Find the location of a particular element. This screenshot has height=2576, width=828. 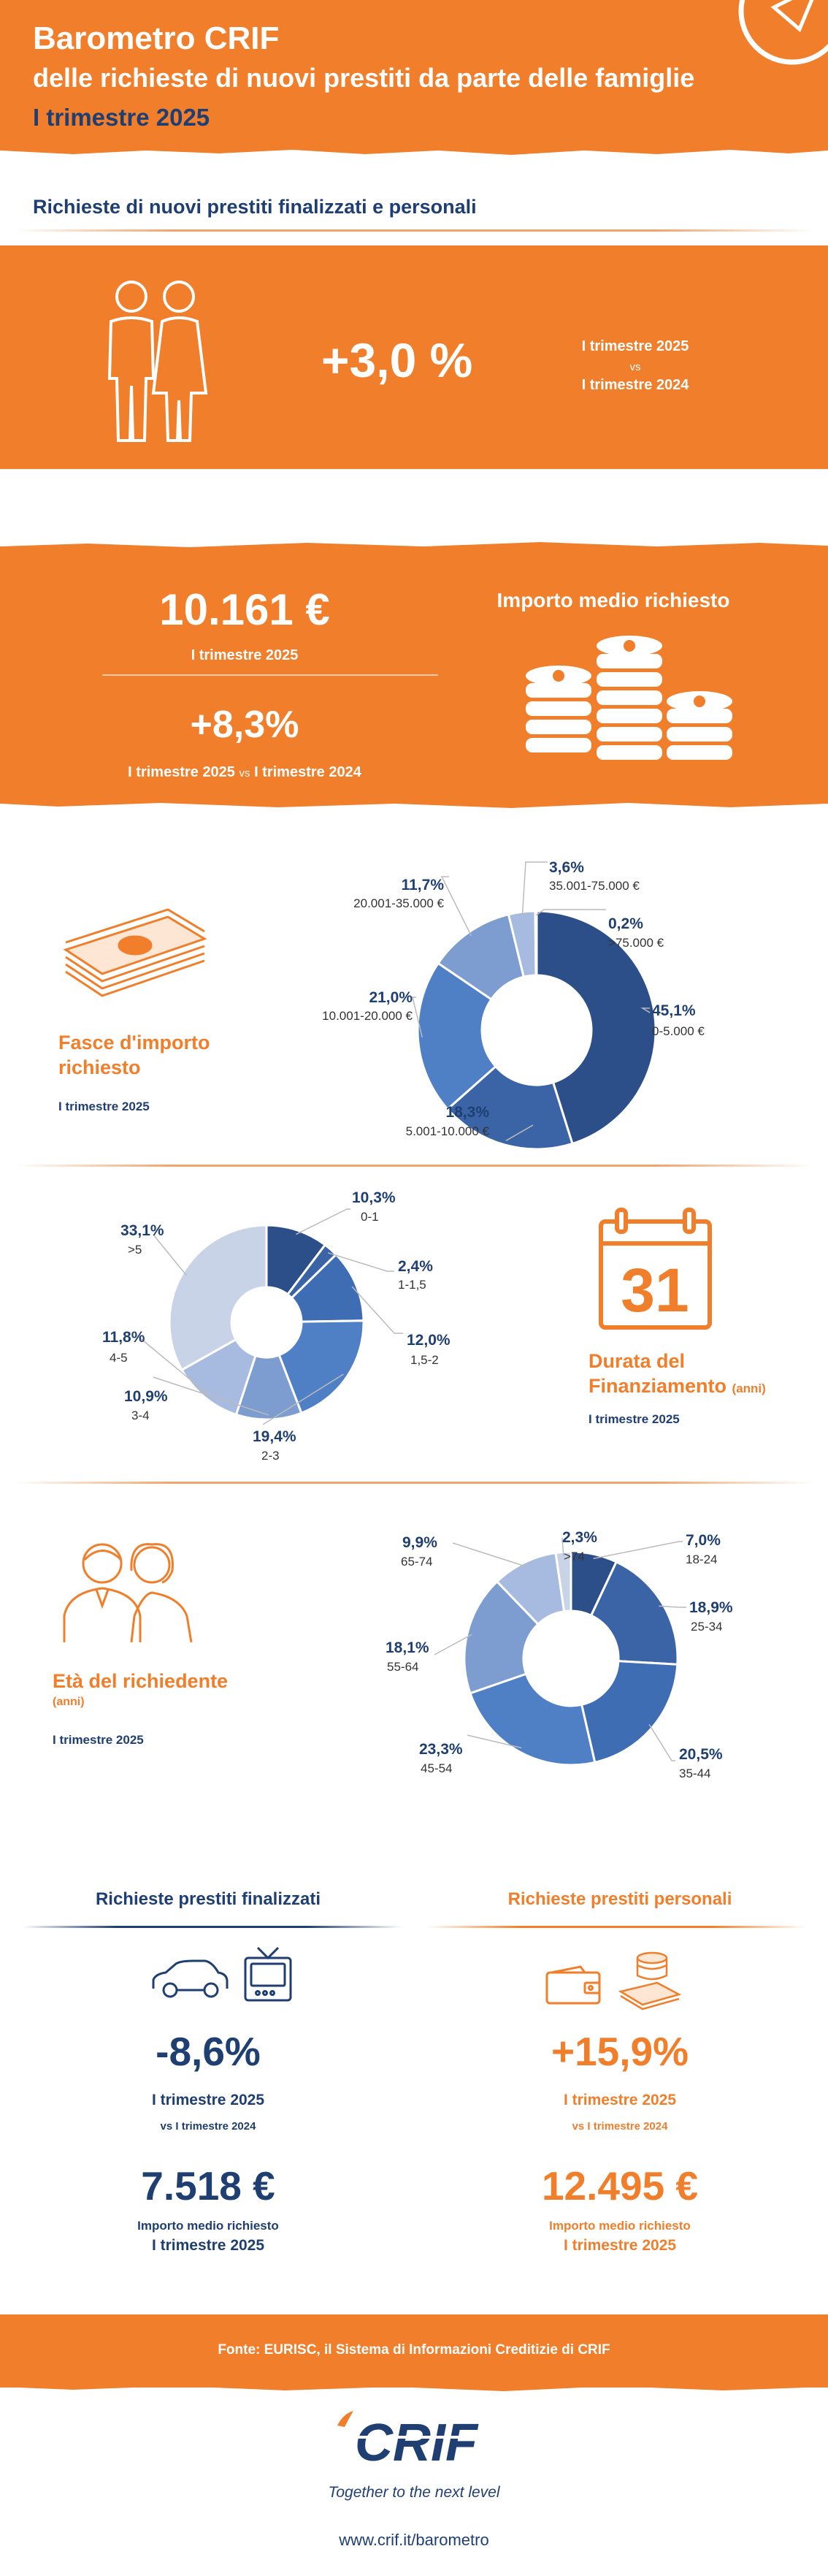

chart3-label-category: >74 is located at coordinates (574, 1556).